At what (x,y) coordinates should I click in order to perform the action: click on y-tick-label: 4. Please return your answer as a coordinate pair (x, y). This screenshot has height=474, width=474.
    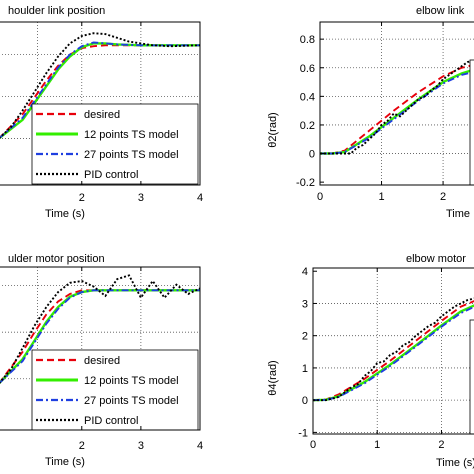
    Looking at the image, I should click on (305, 272).